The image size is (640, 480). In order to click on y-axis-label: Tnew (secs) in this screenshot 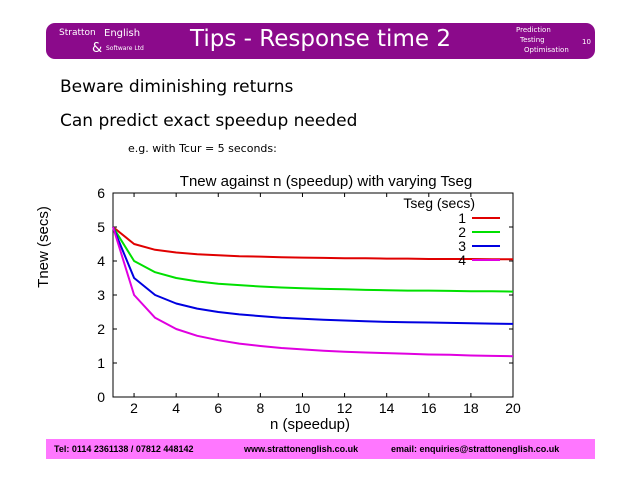, I will do `click(43, 247)`.